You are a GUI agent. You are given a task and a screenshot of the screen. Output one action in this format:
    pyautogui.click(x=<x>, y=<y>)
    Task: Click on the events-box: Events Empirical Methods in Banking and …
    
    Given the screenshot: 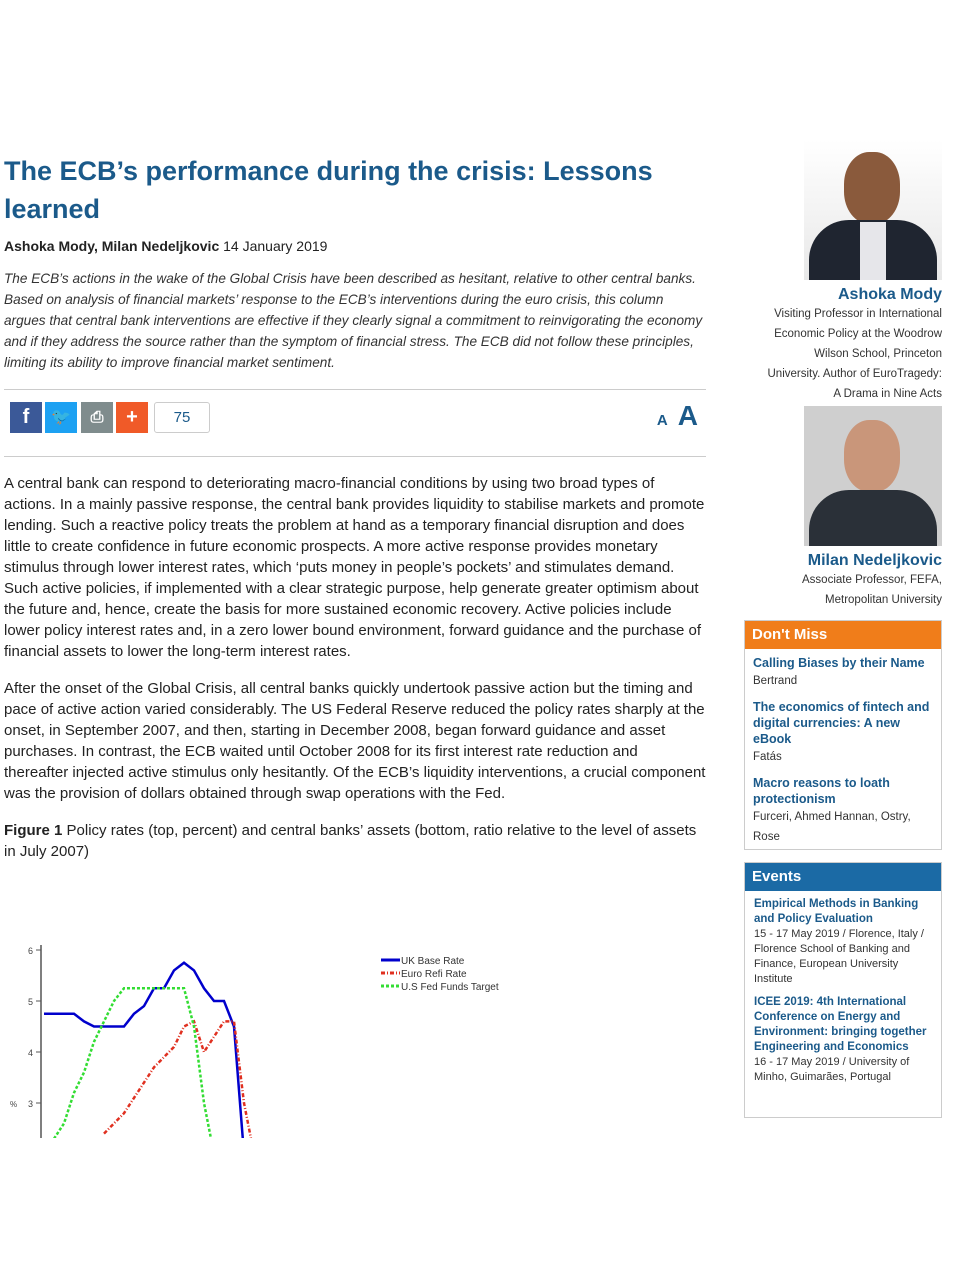 What is the action you would take?
    pyautogui.click(x=843, y=990)
    